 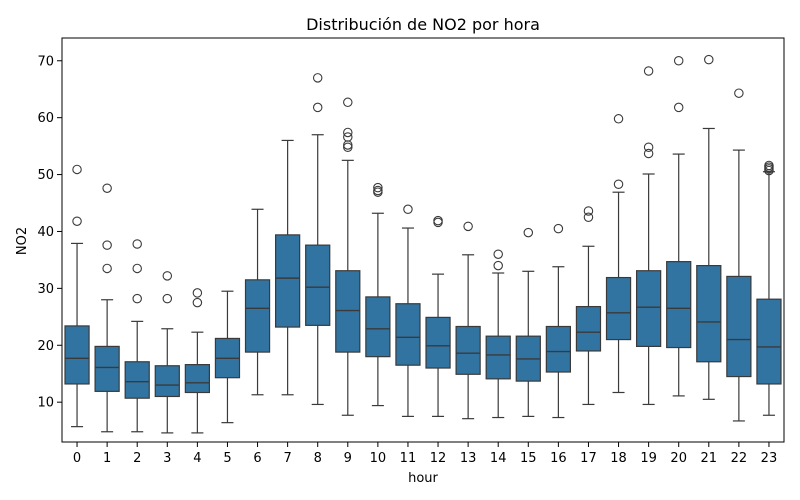 What do you see at coordinates (45, 118) in the screenshot?
I see `y-tick-label: 60` at bounding box center [45, 118].